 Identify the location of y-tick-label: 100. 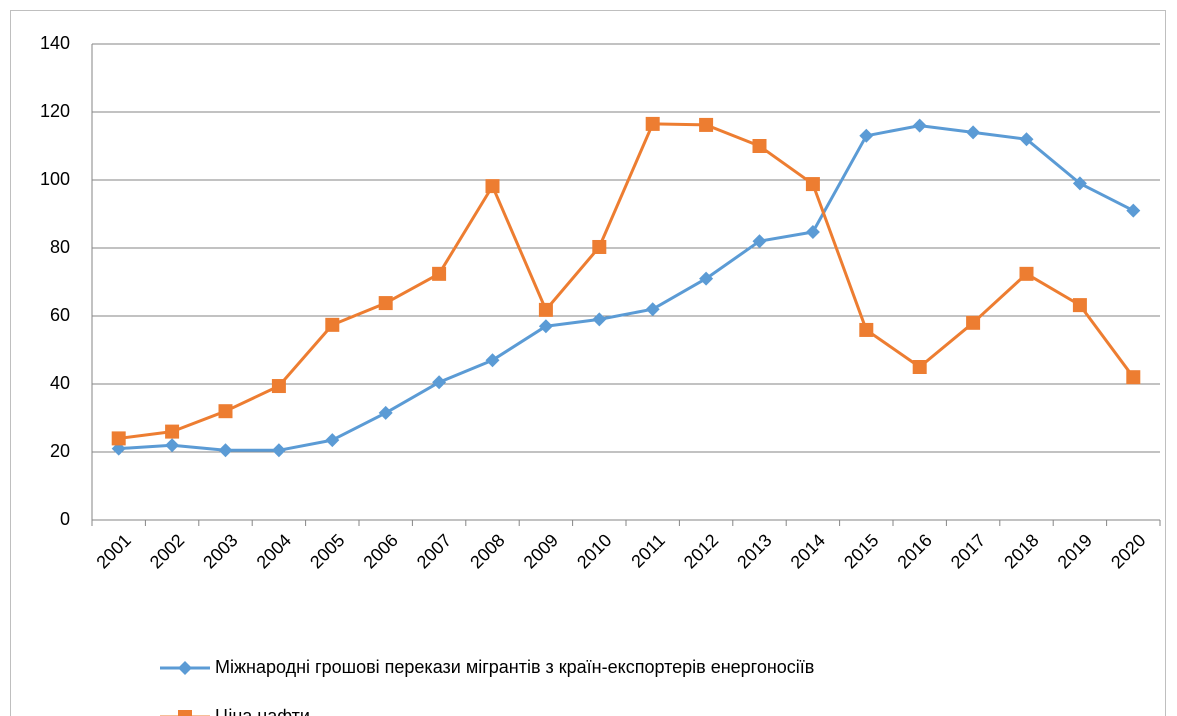
(55, 179).